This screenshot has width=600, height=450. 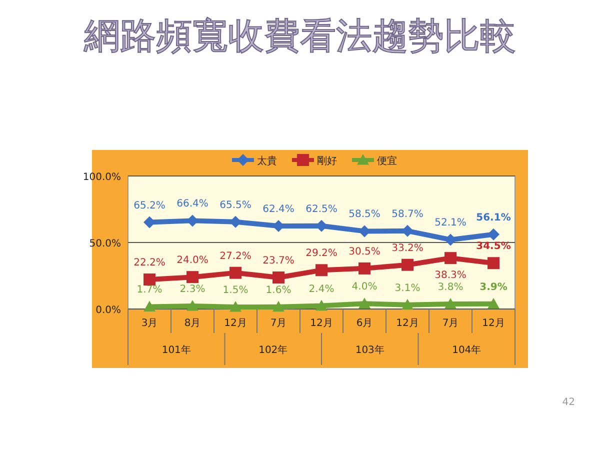 I want to click on data-label: 3.9%, so click(x=494, y=287).